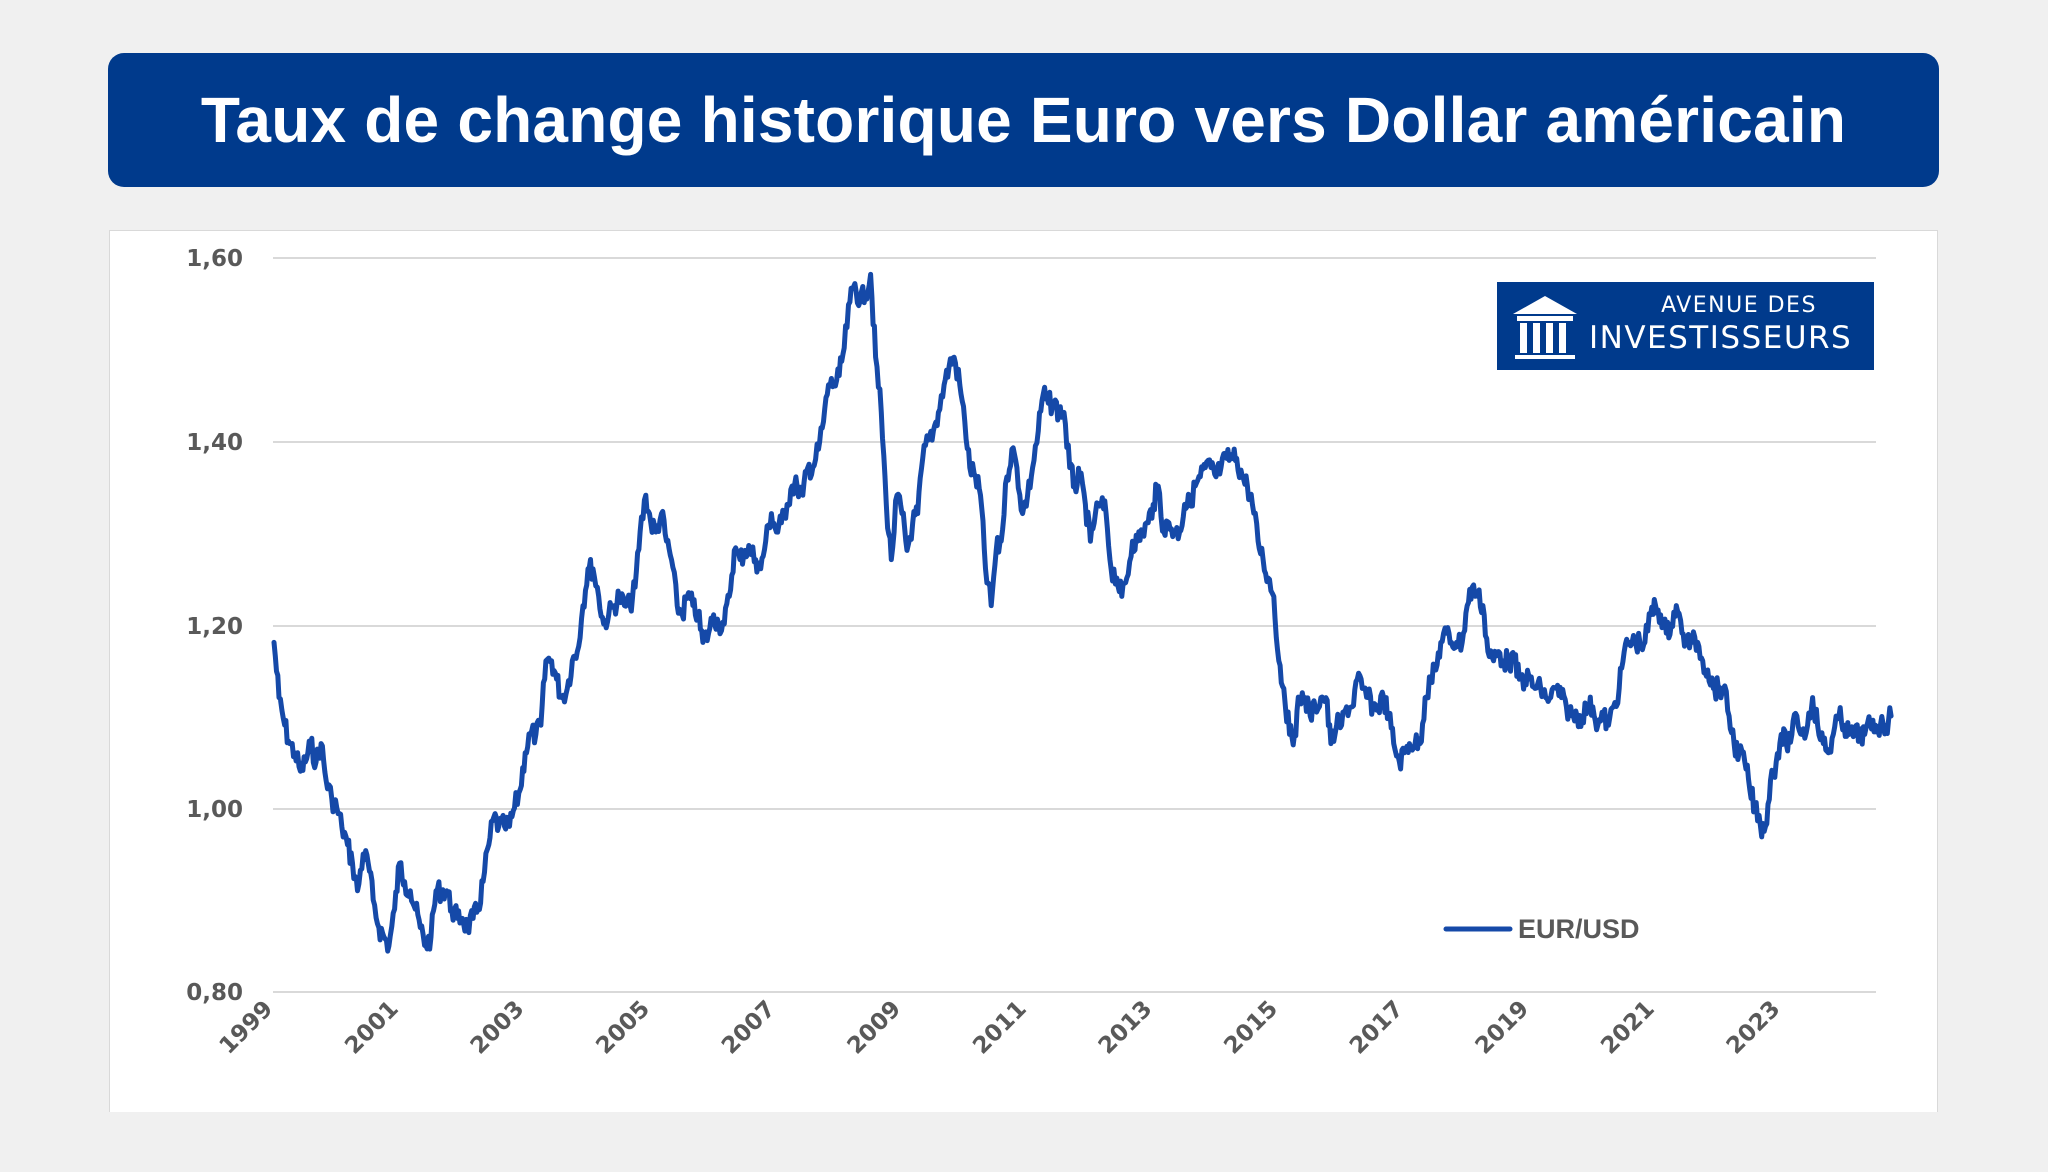  Describe the element at coordinates (1579, 929) in the screenshot. I see `legend-label: EUR/USD` at that location.